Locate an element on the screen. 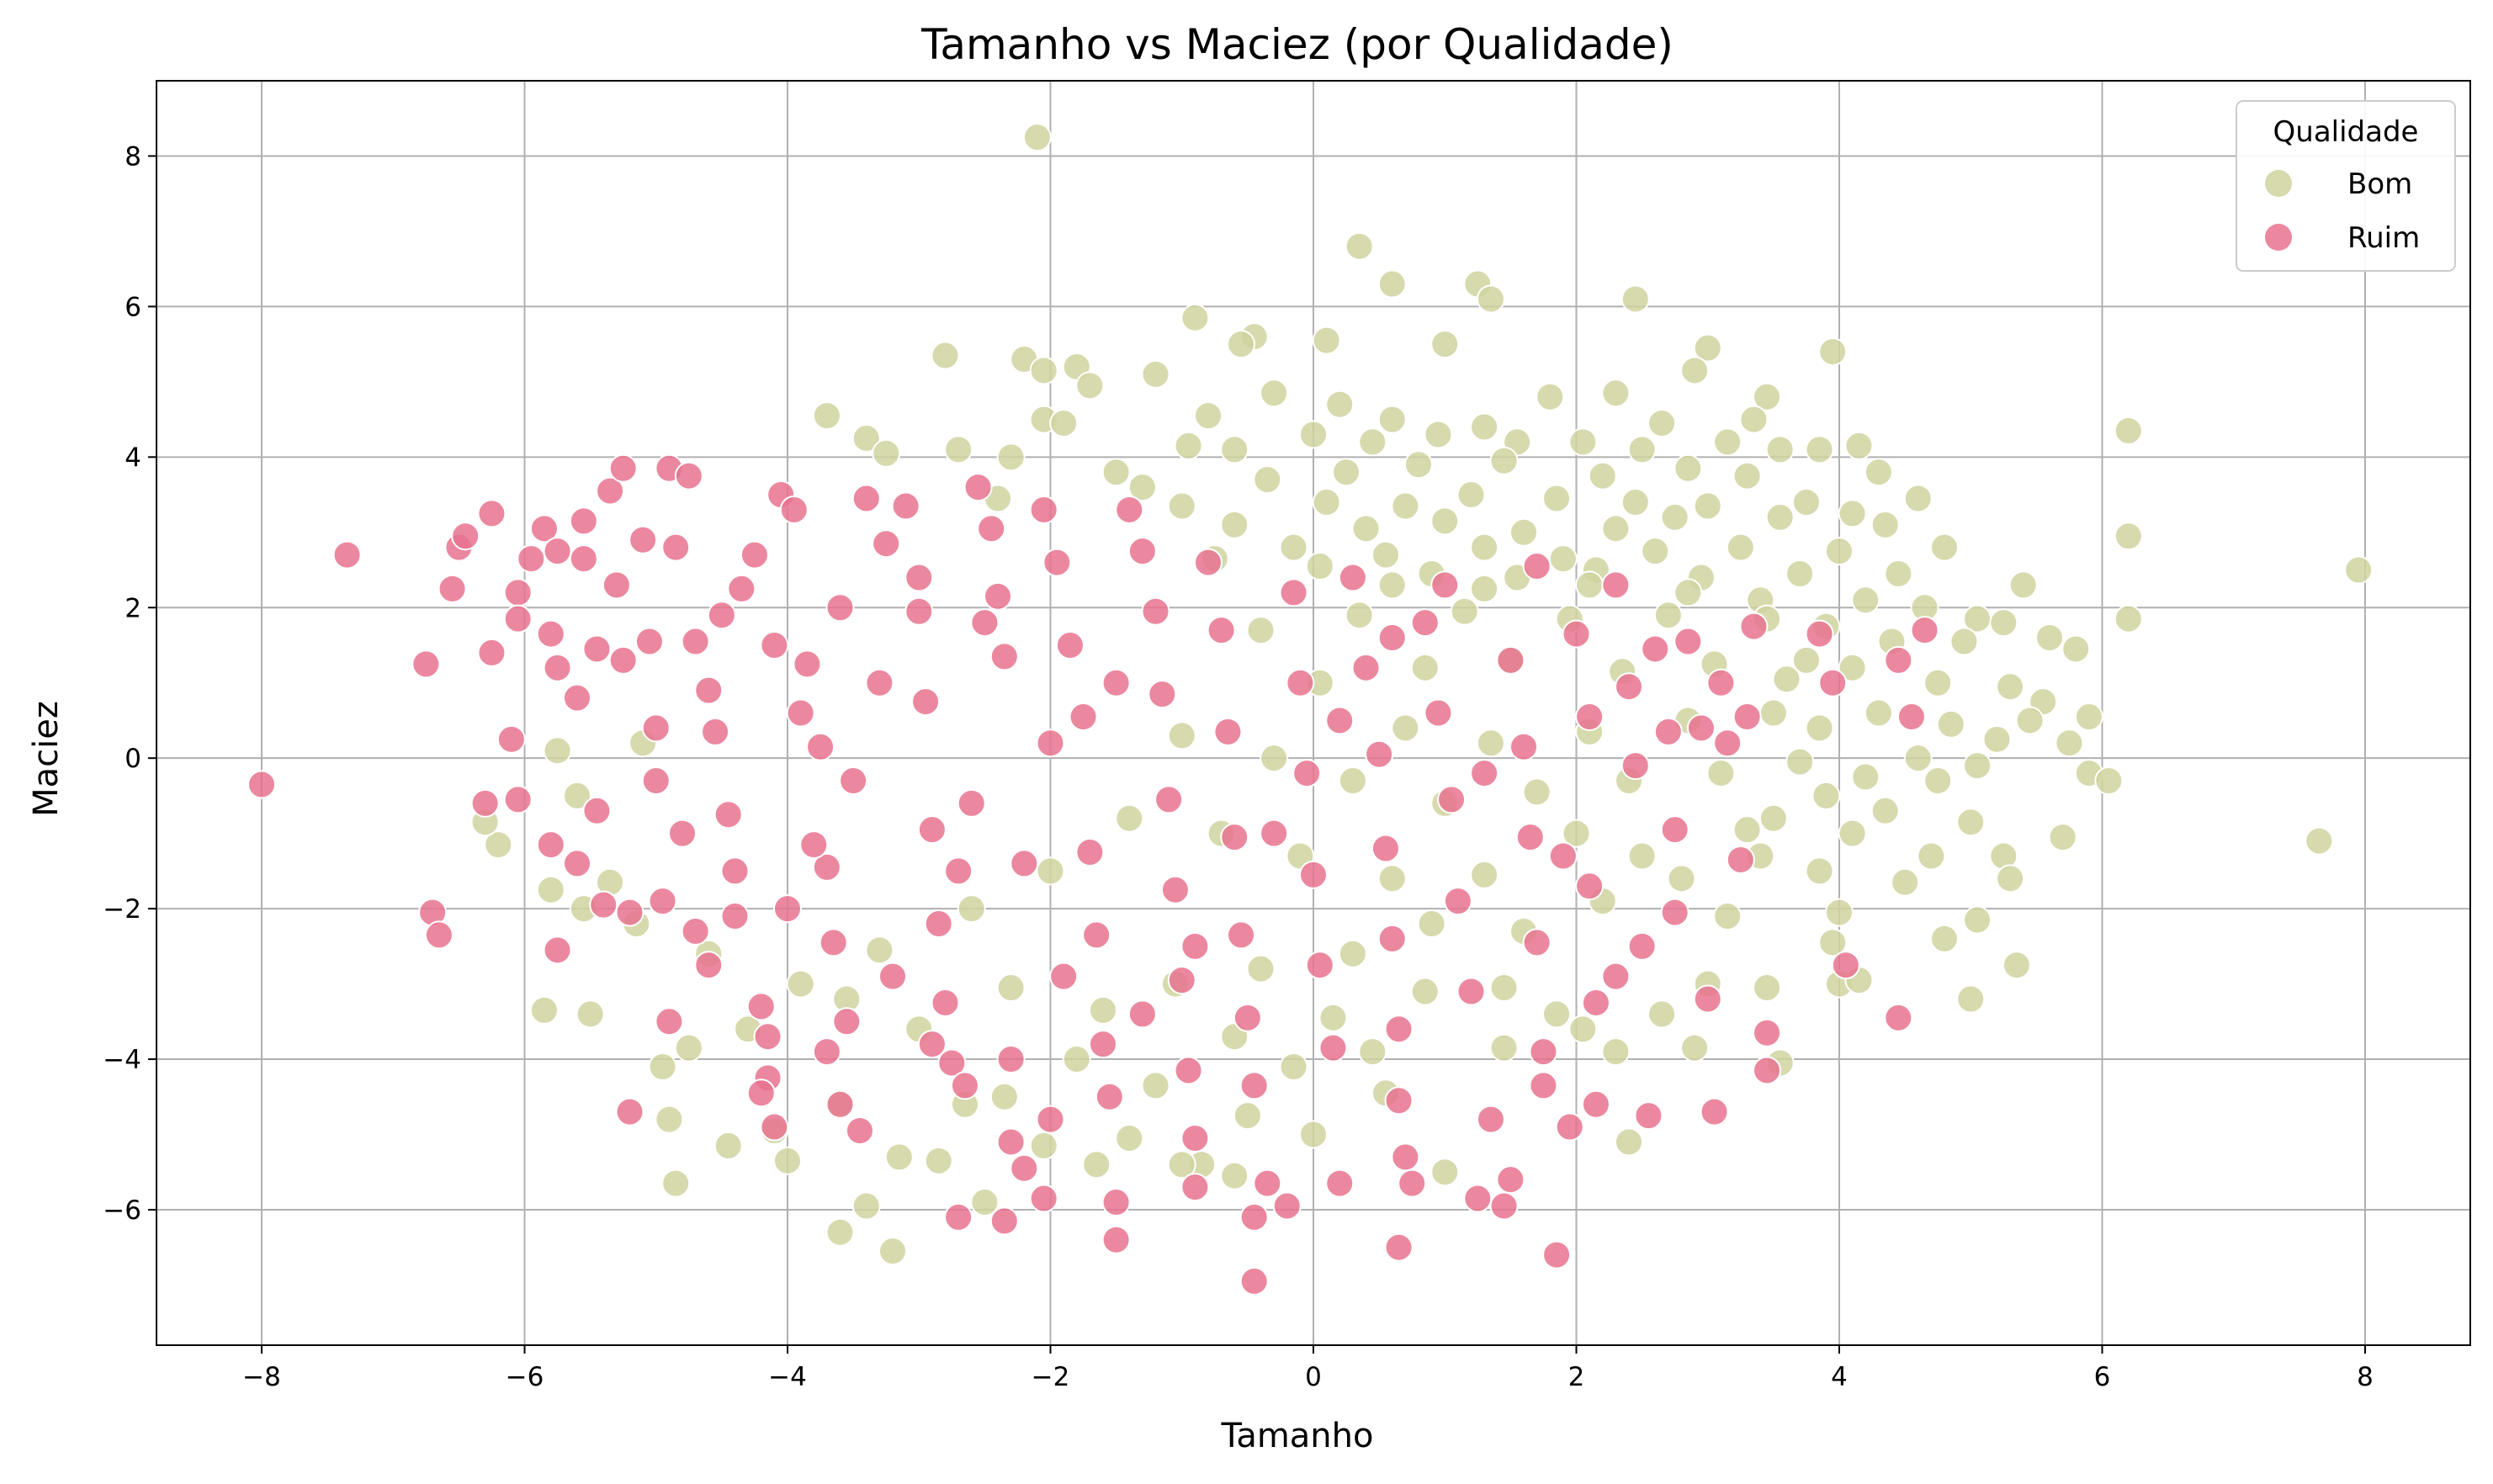  x-tick-label: 2 is located at coordinates (1576, 1377).